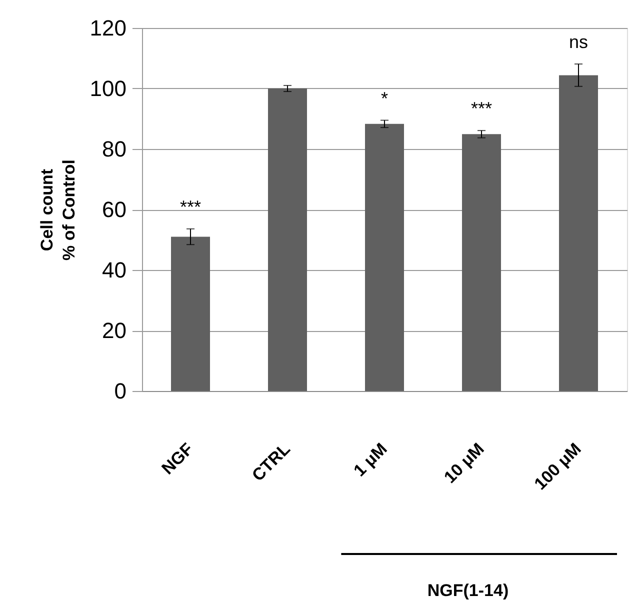 The width and height of the screenshot is (632, 610). What do you see at coordinates (557, 466) in the screenshot?
I see `x-tick-label: 100 μM` at bounding box center [557, 466].